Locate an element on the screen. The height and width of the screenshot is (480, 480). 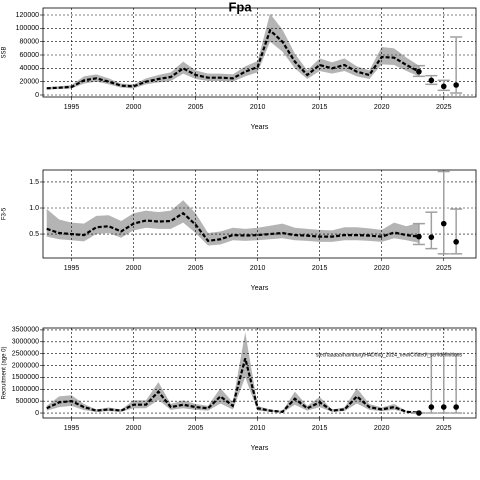
y-tick-label: 120000 is located at coordinates (27, 15).